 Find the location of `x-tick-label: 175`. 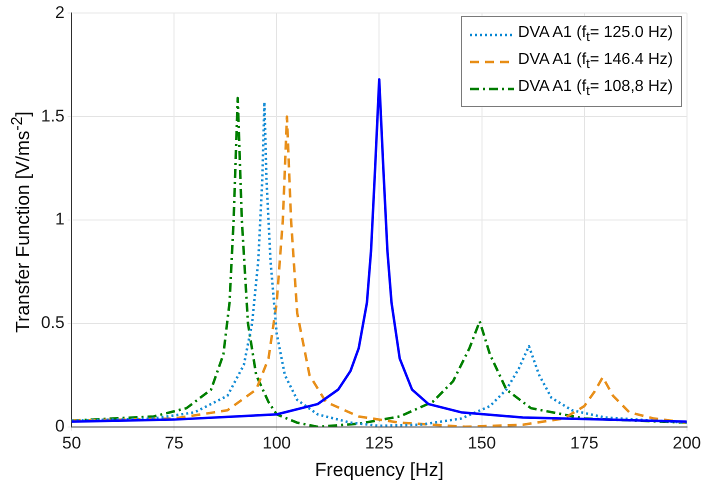

x-tick-label: 175 is located at coordinates (584, 443).